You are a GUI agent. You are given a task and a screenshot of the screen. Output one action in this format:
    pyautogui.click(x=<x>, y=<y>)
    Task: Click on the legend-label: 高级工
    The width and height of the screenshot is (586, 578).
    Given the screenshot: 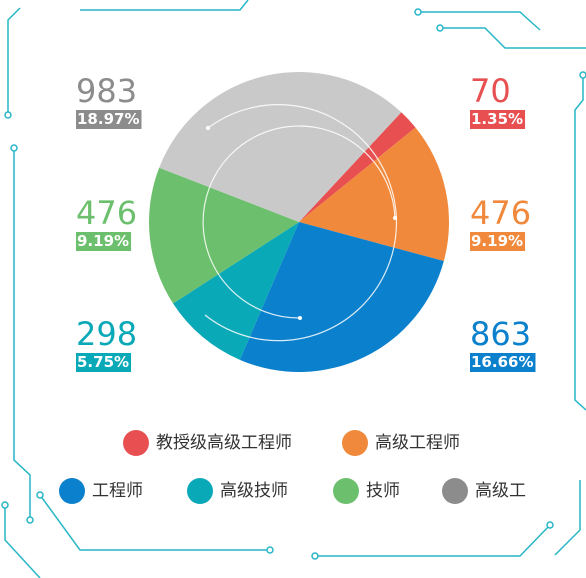 What is the action you would take?
    pyautogui.click(x=500, y=491)
    